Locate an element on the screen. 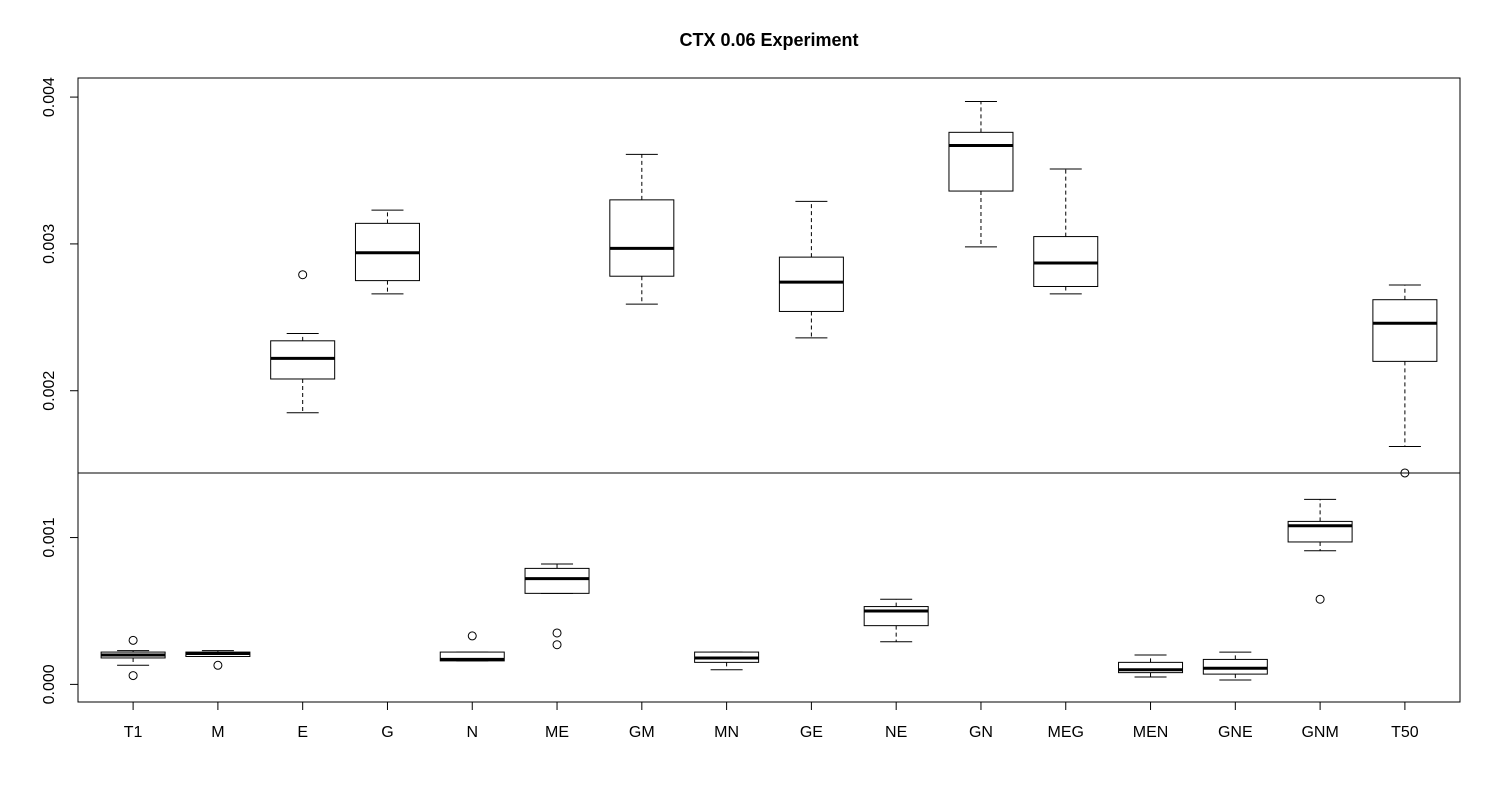  box-ne is located at coordinates (896, 620).